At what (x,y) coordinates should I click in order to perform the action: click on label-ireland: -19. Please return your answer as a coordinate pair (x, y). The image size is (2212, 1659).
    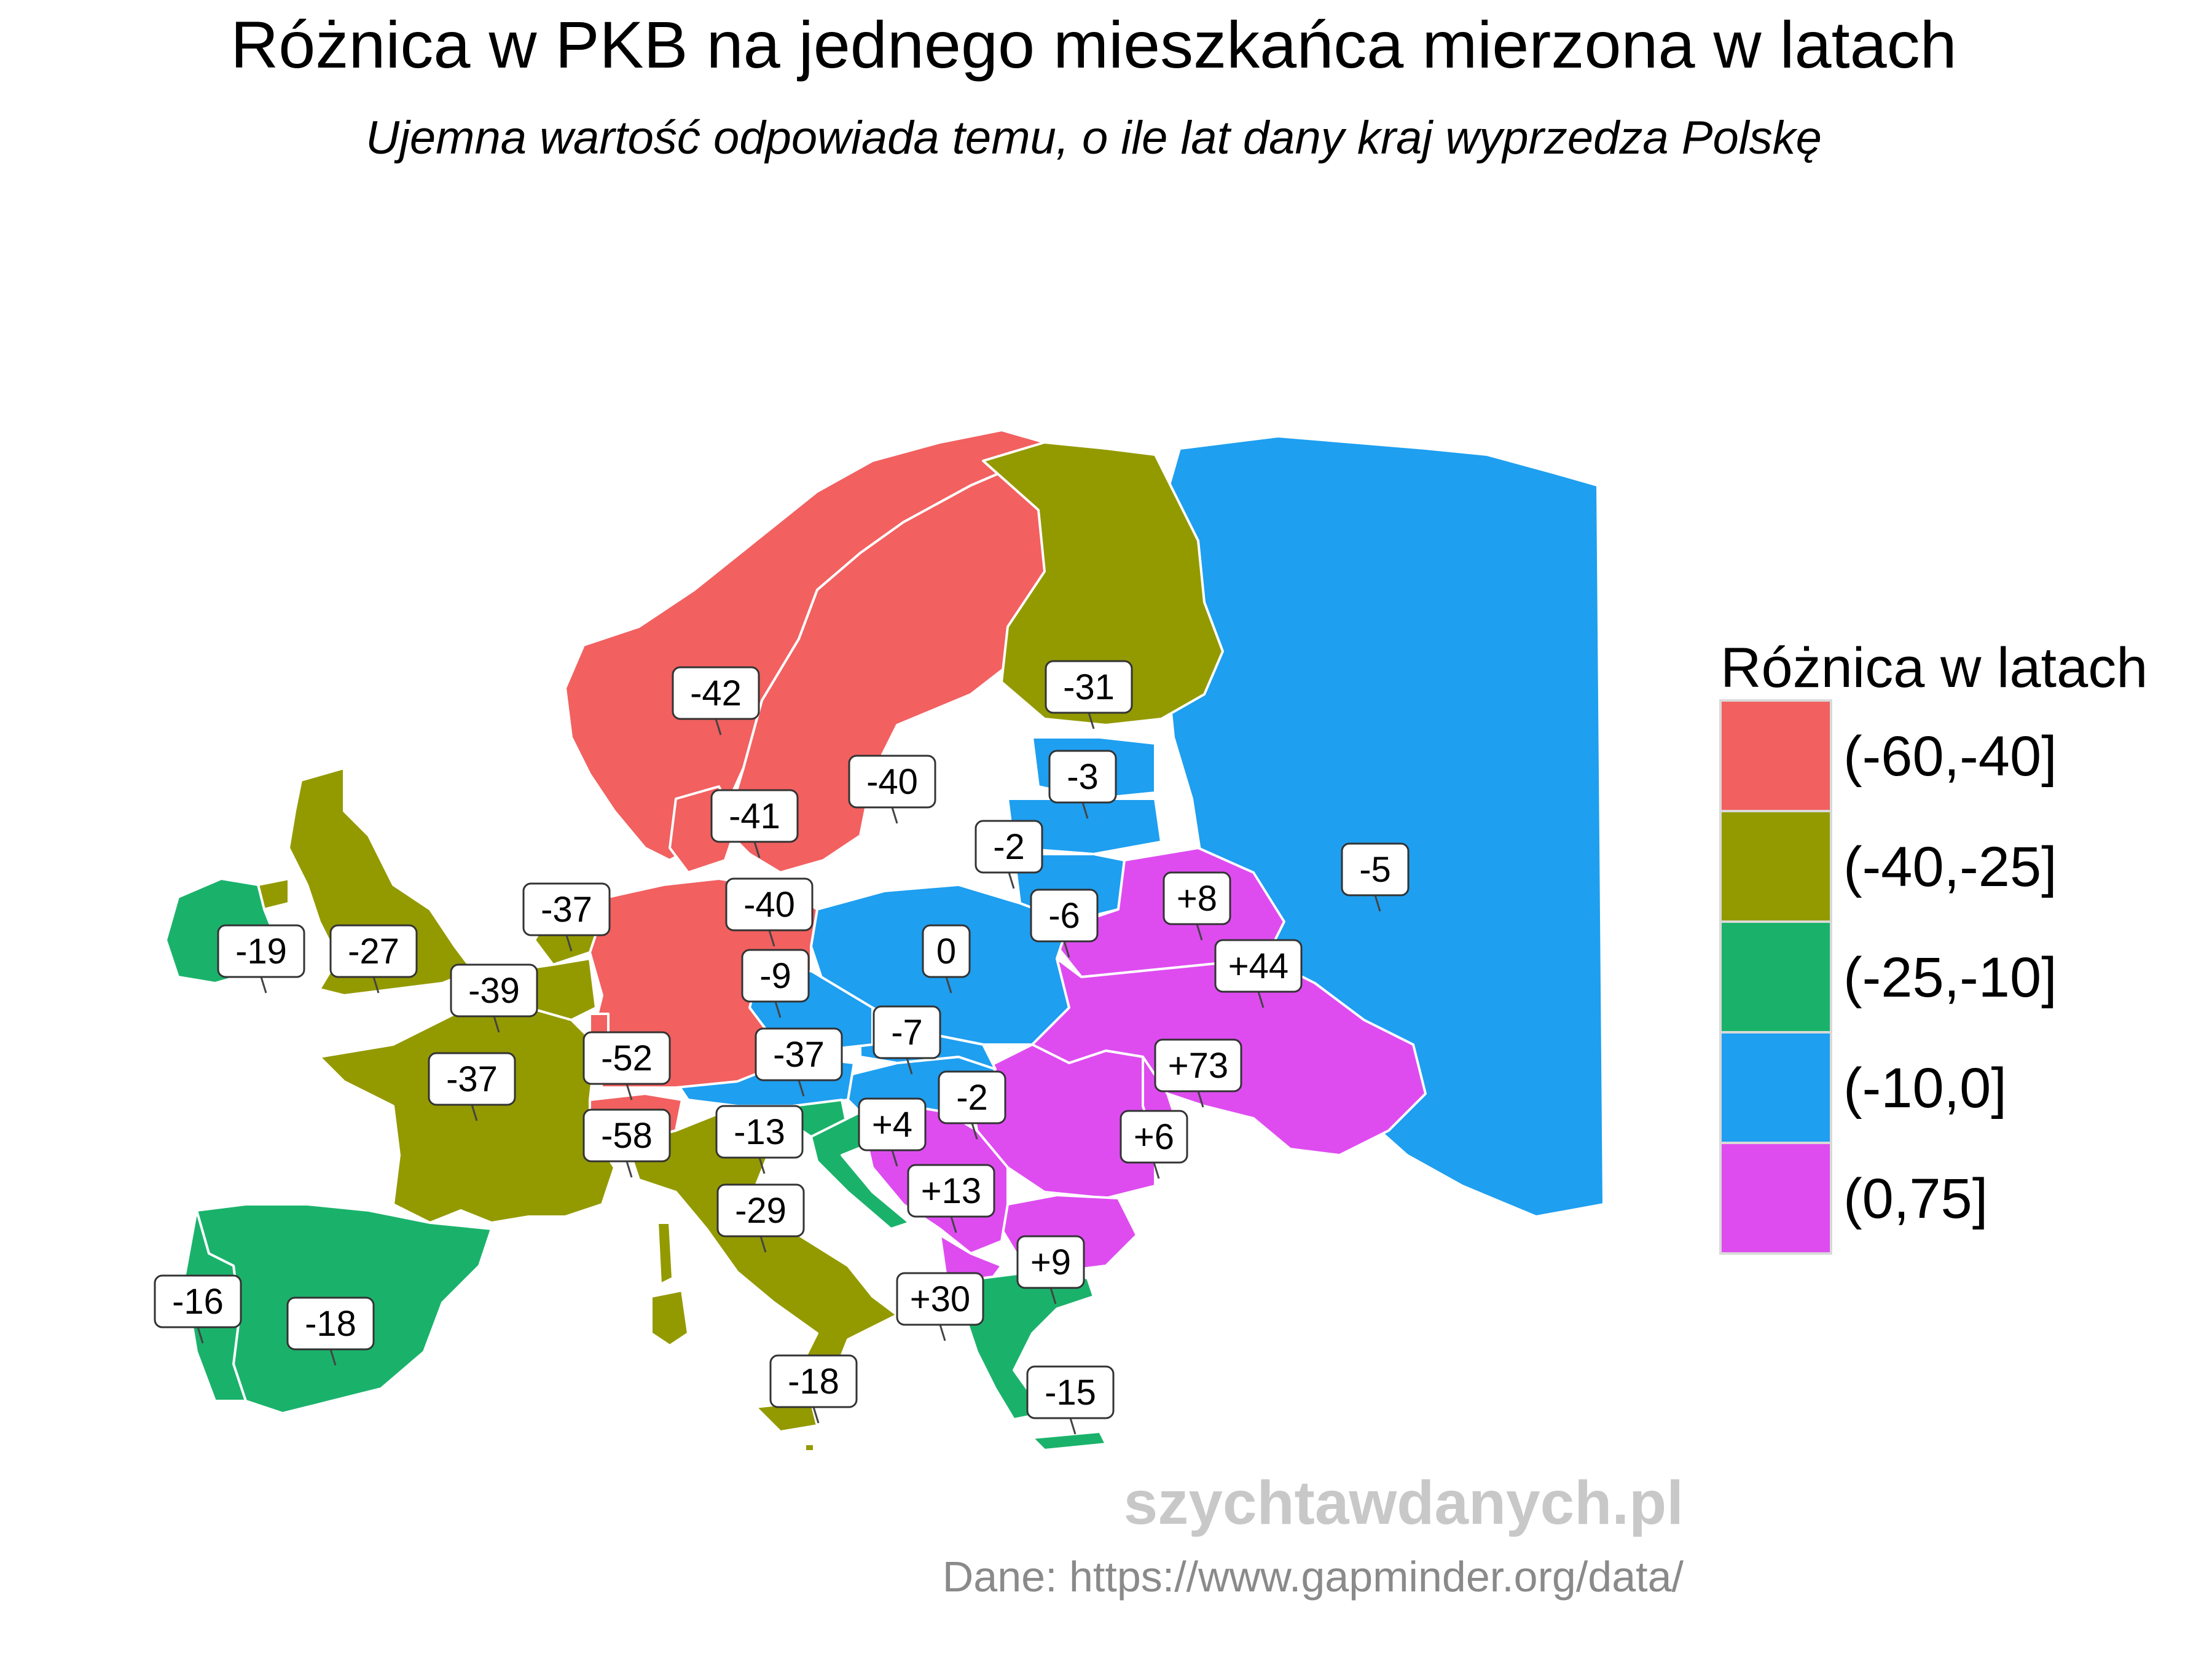
    Looking at the image, I should click on (261, 959).